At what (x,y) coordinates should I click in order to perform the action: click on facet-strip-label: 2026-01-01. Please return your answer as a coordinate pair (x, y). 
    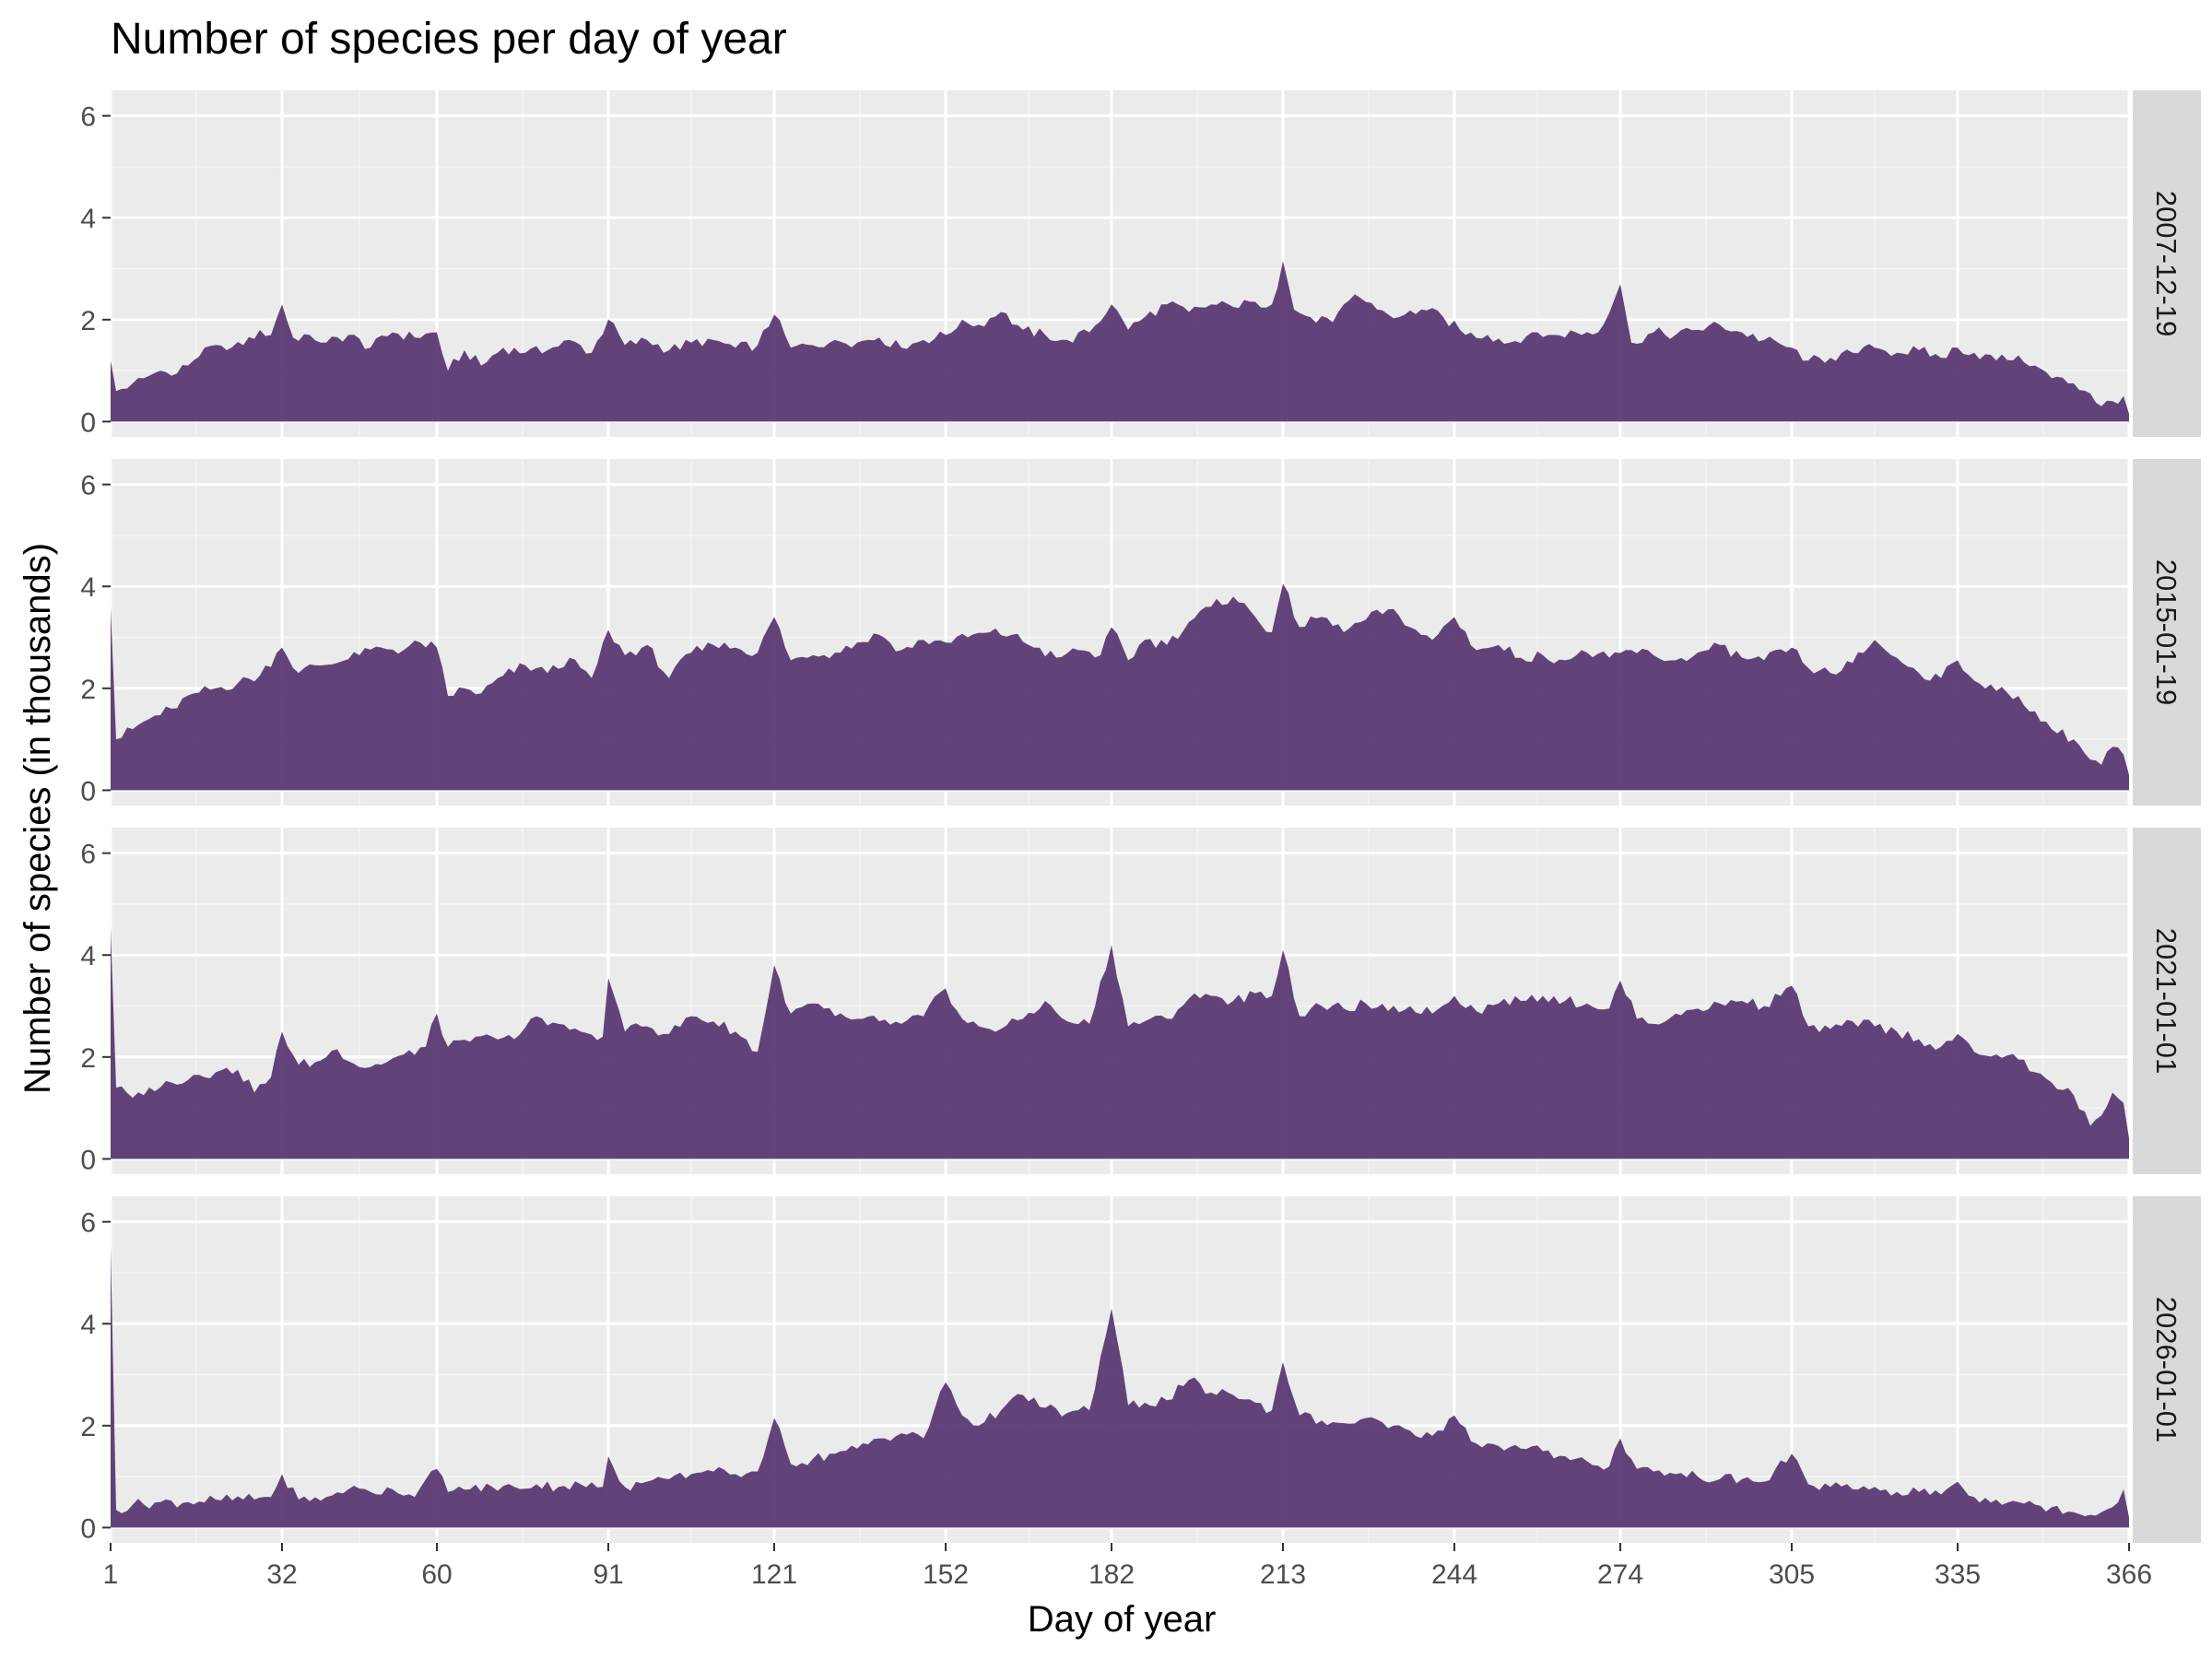
    Looking at the image, I should click on (2166, 1370).